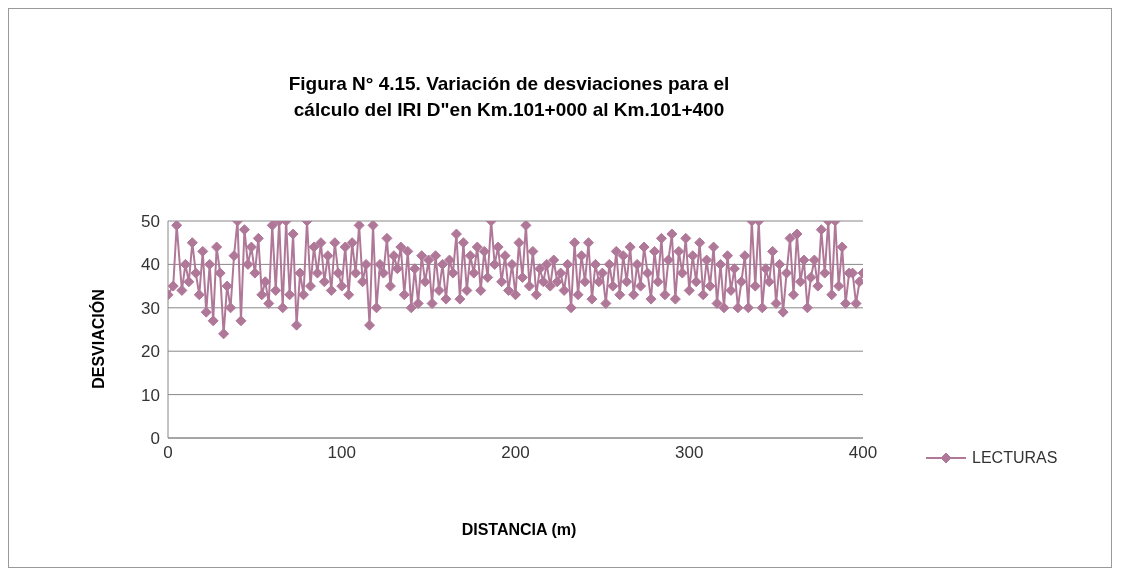 Image resolution: width=1122 pixels, height=578 pixels. What do you see at coordinates (99, 339) in the screenshot?
I see `y-axis-title: DESVIACIÓN` at bounding box center [99, 339].